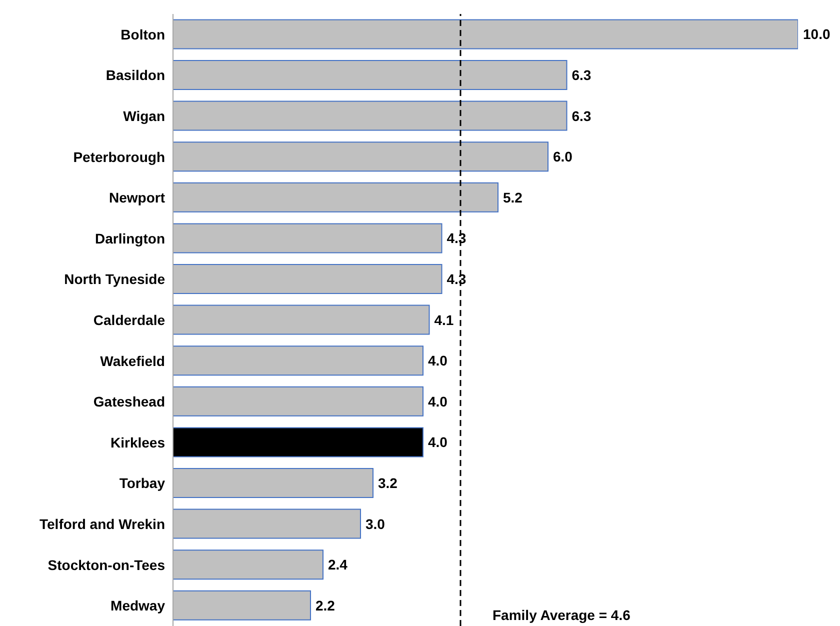  What do you see at coordinates (388, 482) in the screenshot?
I see `data-label: 3.2` at bounding box center [388, 482].